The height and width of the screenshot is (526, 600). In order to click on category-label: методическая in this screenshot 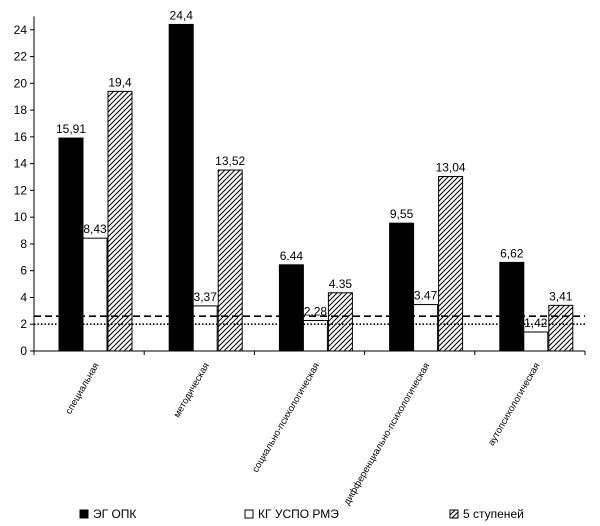, I will do `click(192, 390)`.